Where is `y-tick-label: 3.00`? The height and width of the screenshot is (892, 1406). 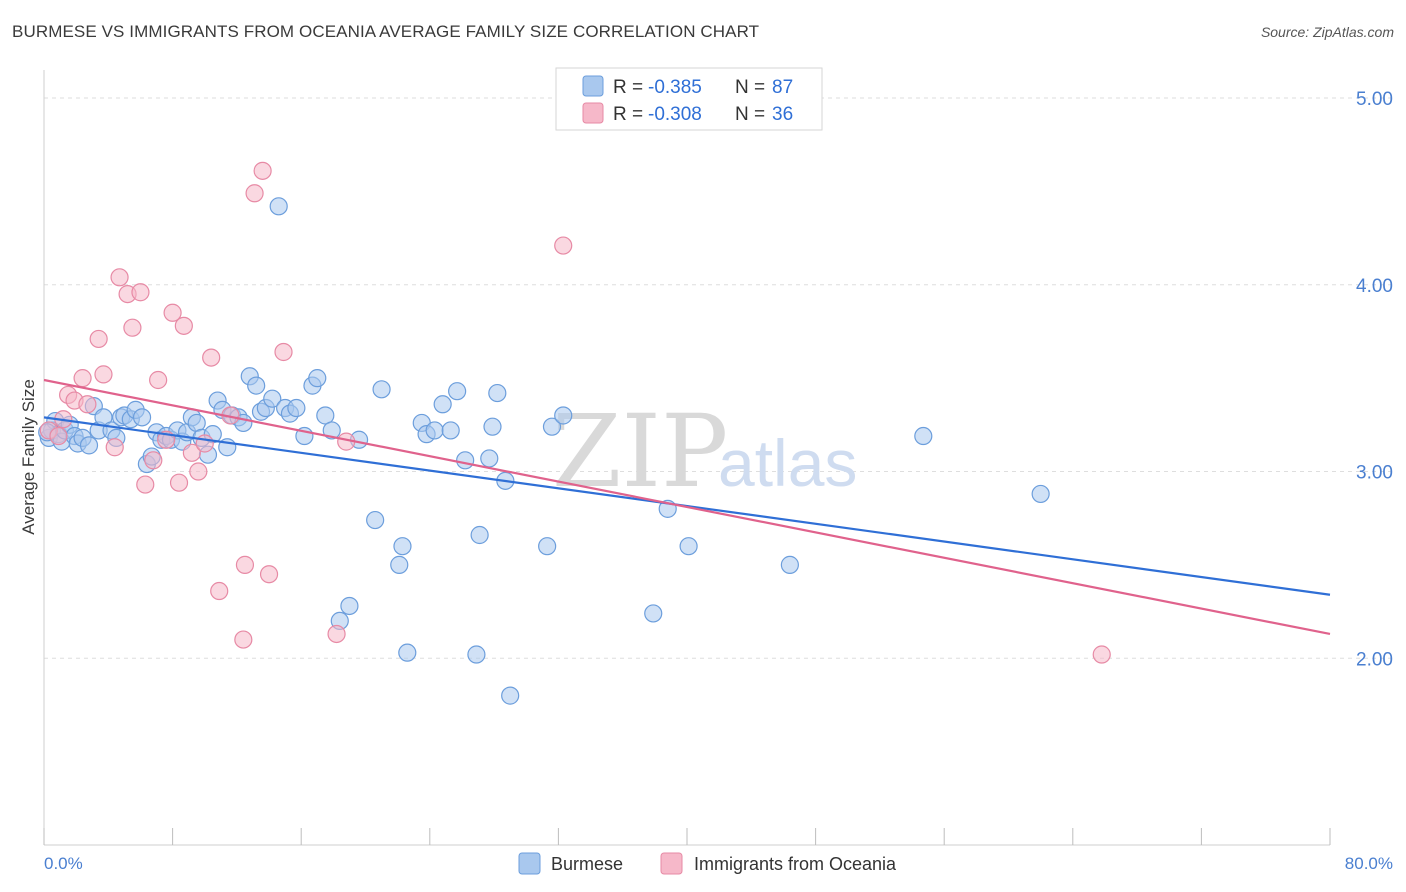 y-tick-label: 3.00 is located at coordinates (1374, 473).